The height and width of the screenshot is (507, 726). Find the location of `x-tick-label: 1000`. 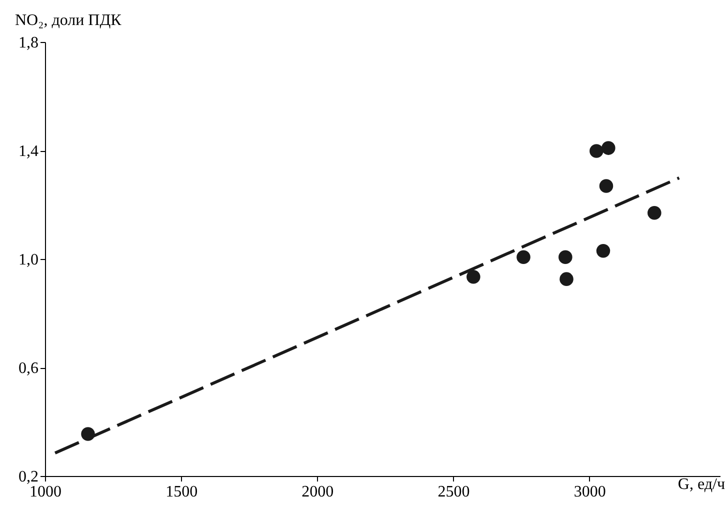

x-tick-label: 1000 is located at coordinates (46, 492).